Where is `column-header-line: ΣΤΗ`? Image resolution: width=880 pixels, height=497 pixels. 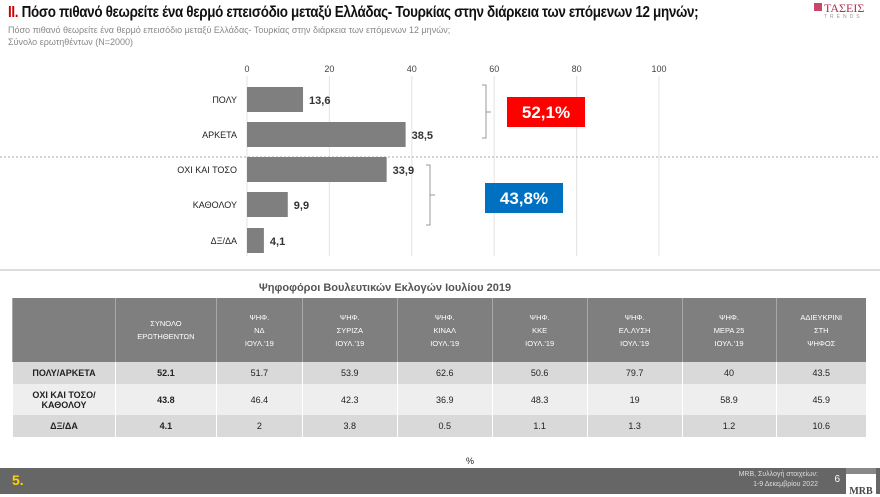
column-header-line: ΣΤΗ is located at coordinates (821, 330).